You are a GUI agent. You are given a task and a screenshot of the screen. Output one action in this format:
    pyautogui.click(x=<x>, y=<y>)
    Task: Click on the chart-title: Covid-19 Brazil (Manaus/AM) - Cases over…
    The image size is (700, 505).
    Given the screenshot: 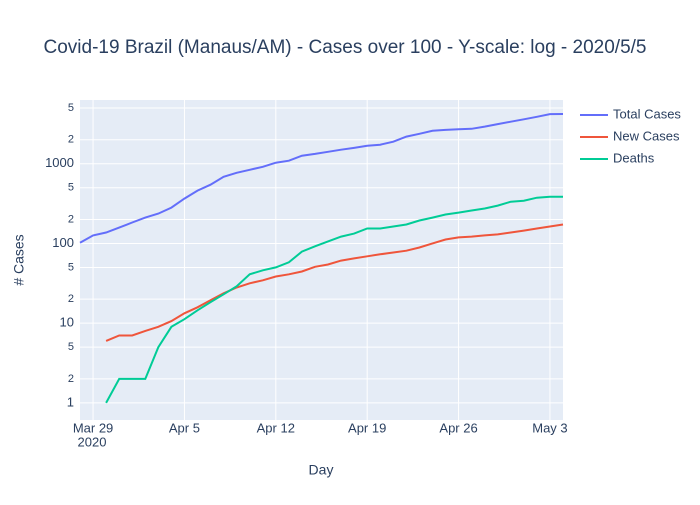 What is the action you would take?
    pyautogui.click(x=345, y=47)
    